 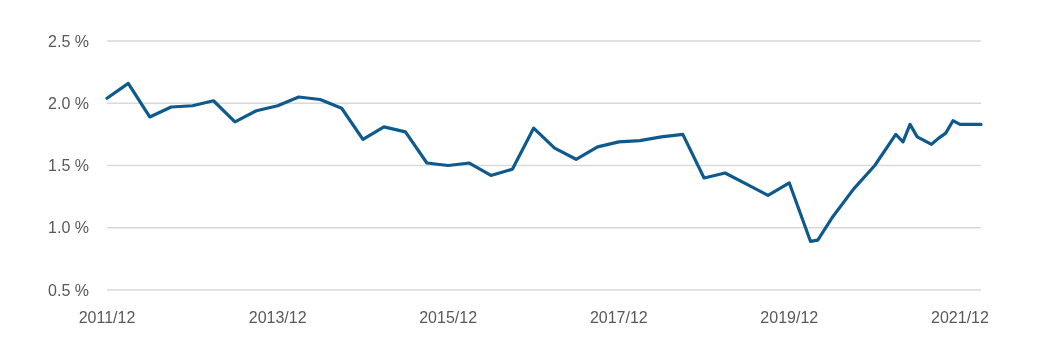 What do you see at coordinates (277, 317) in the screenshot?
I see `x-tick-label: 2013/12` at bounding box center [277, 317].